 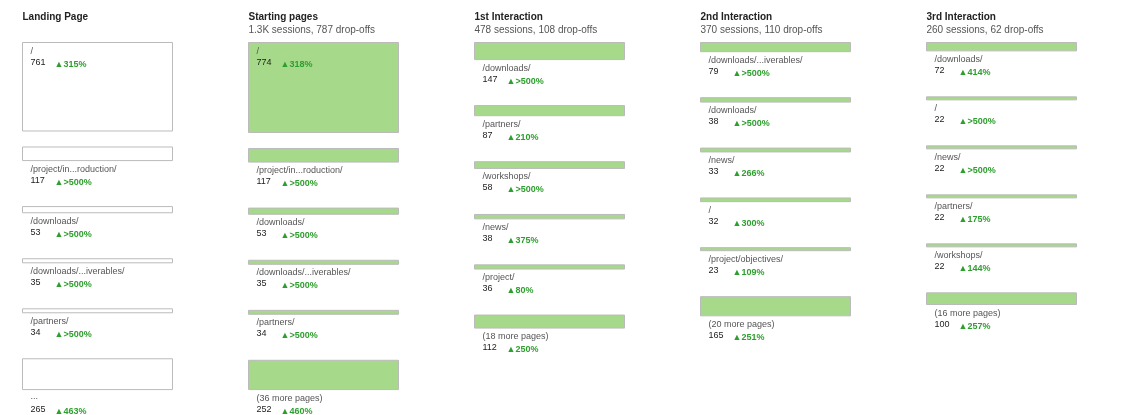 What do you see at coordinates (713, 170) in the screenshot?
I see `data-label: 33` at bounding box center [713, 170].